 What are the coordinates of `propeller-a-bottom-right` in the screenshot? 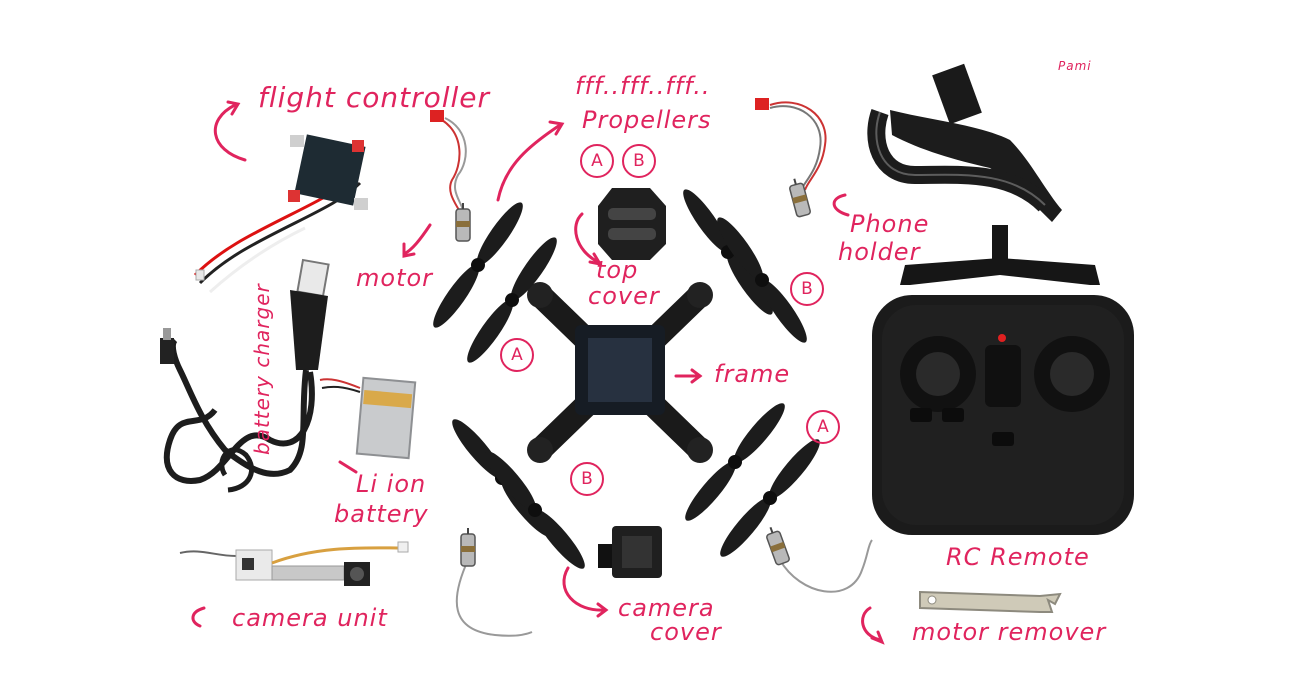 It's located at (752, 480).